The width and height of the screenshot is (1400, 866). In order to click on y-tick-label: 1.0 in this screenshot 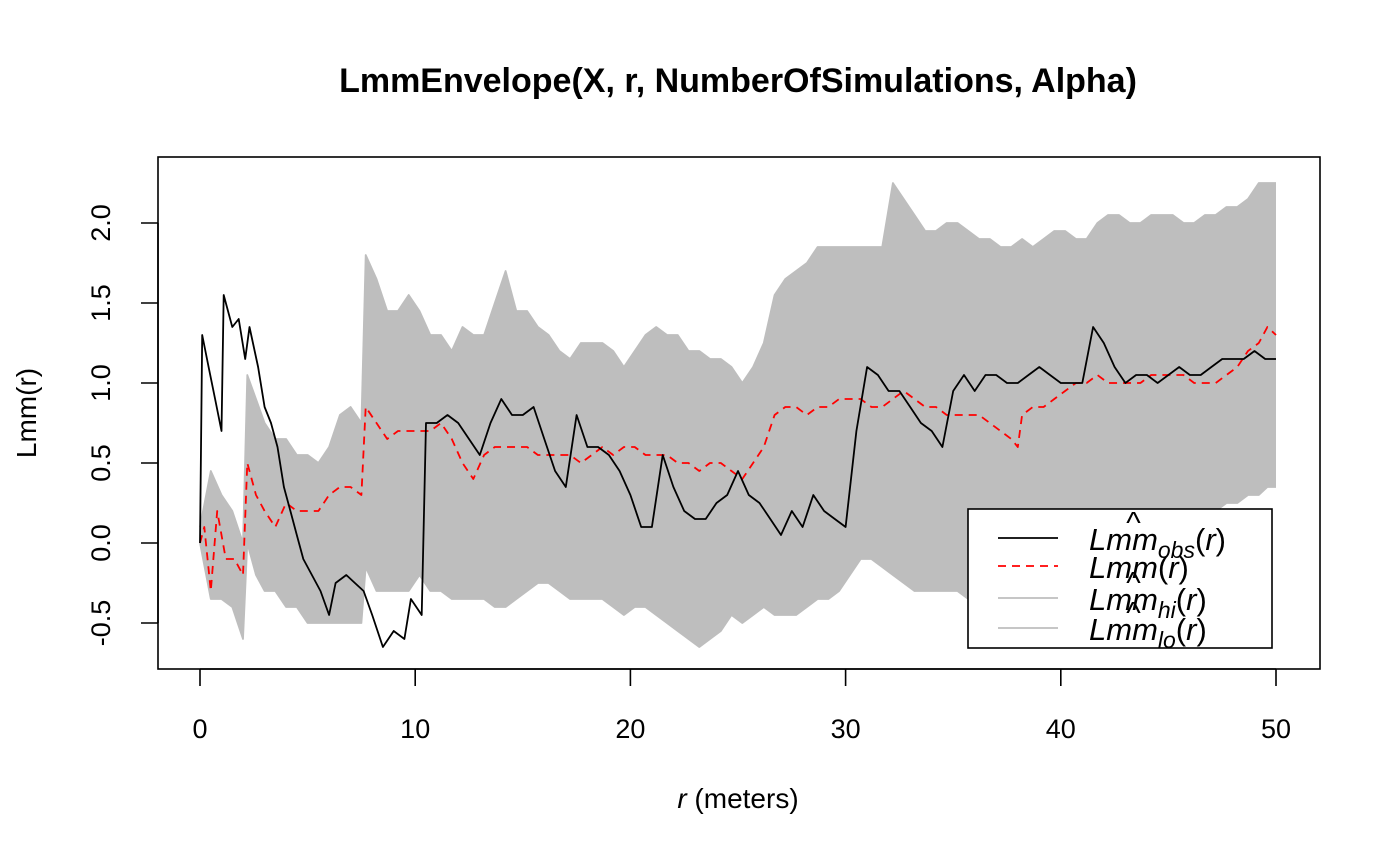, I will do `click(101, 383)`.